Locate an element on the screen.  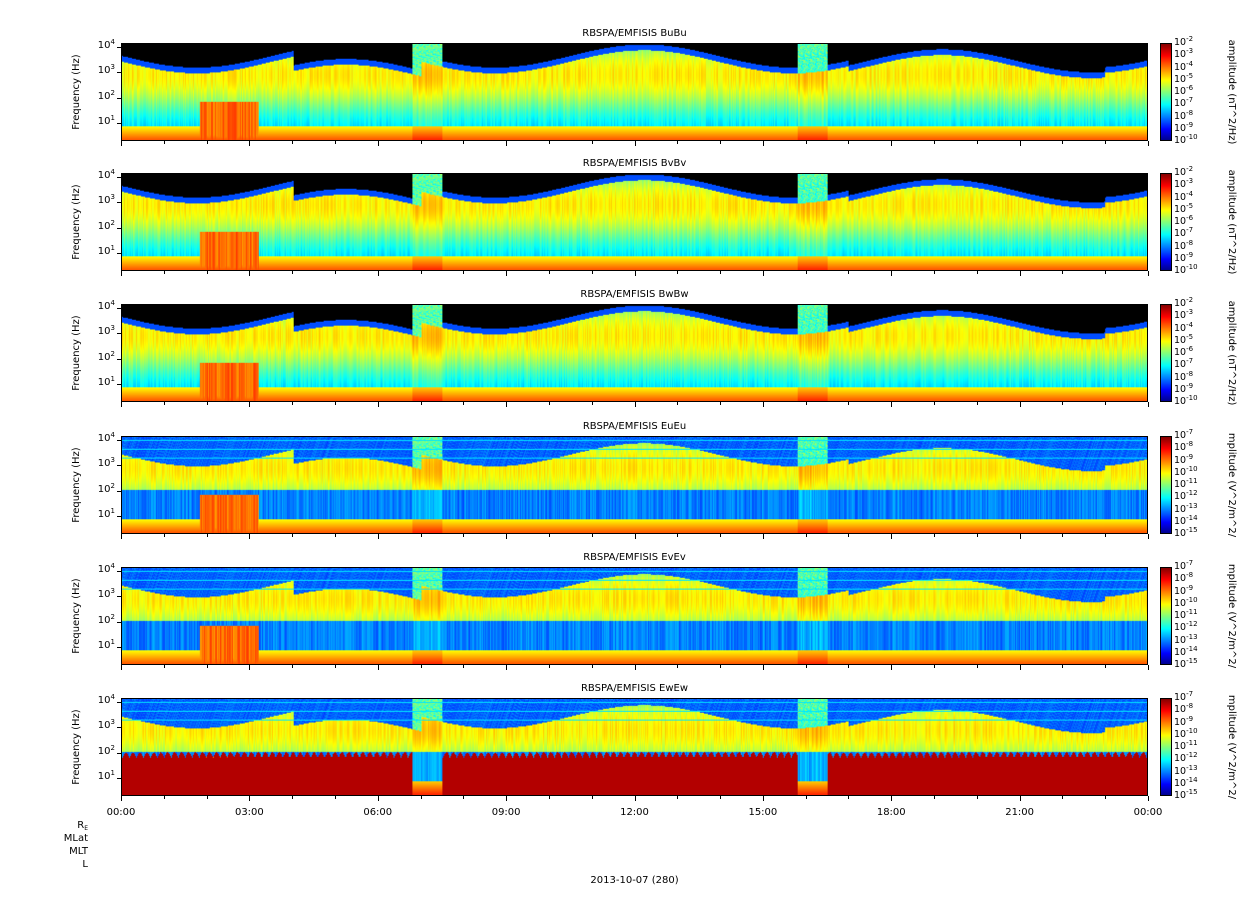
y-tick-exponent: 2 is located at coordinates (112, 222).